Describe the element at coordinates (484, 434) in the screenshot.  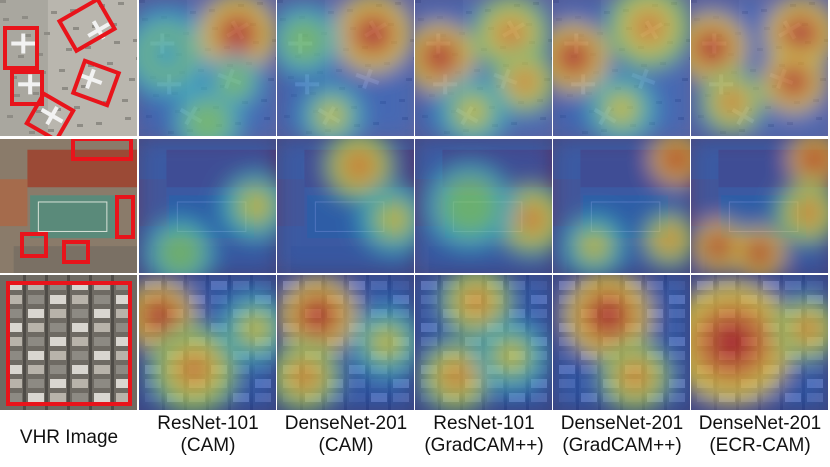
I see `caption-resnet-gradcampp: ResNet-101 (GradCAM++)` at that location.